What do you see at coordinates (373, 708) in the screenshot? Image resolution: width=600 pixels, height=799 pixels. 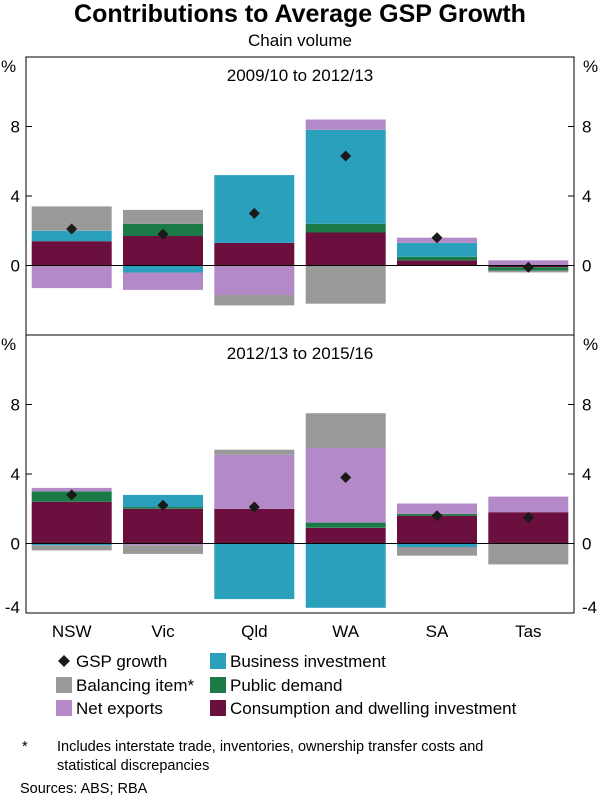 I see `legend-label-consumption: Consumption and dwelling investment` at bounding box center [373, 708].